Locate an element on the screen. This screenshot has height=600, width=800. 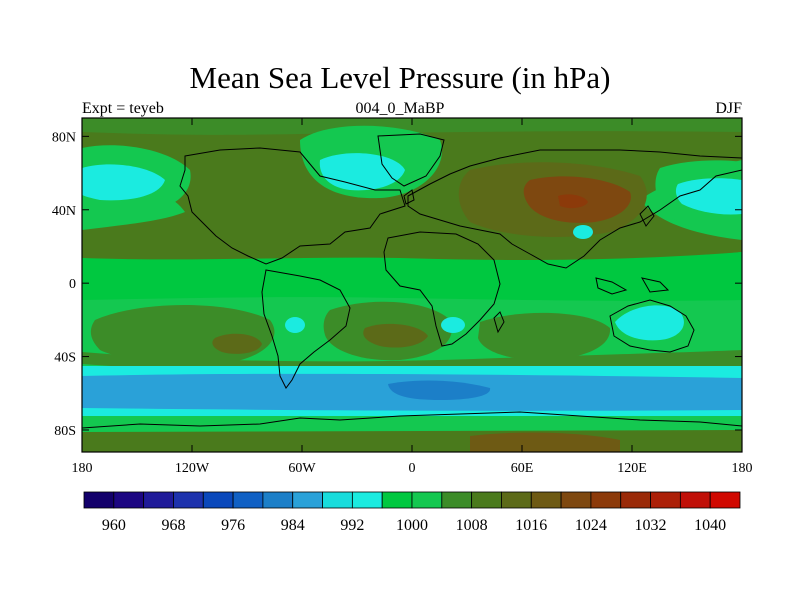
colorbar-label: 1040 is located at coordinates (710, 525).